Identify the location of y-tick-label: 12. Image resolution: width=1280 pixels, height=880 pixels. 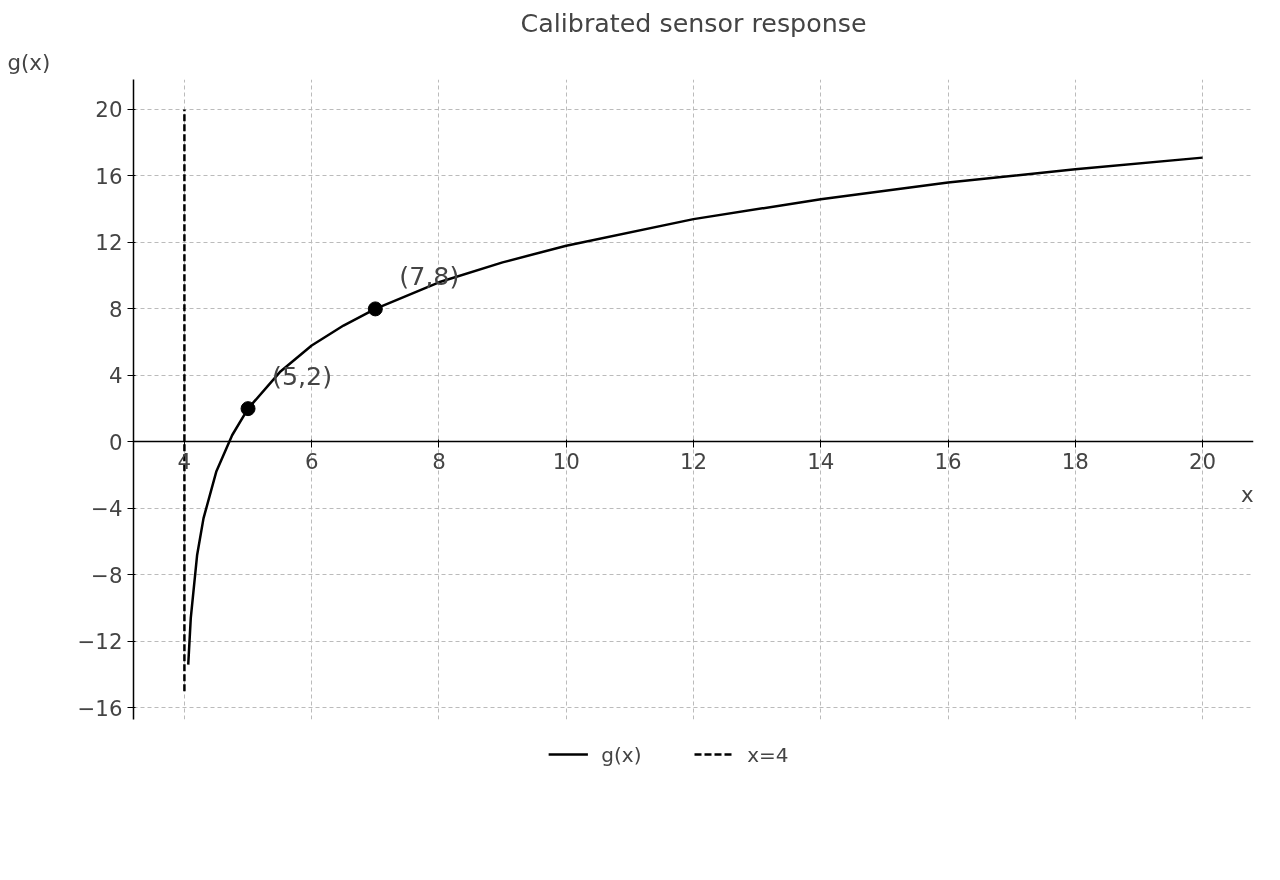
(109, 243).